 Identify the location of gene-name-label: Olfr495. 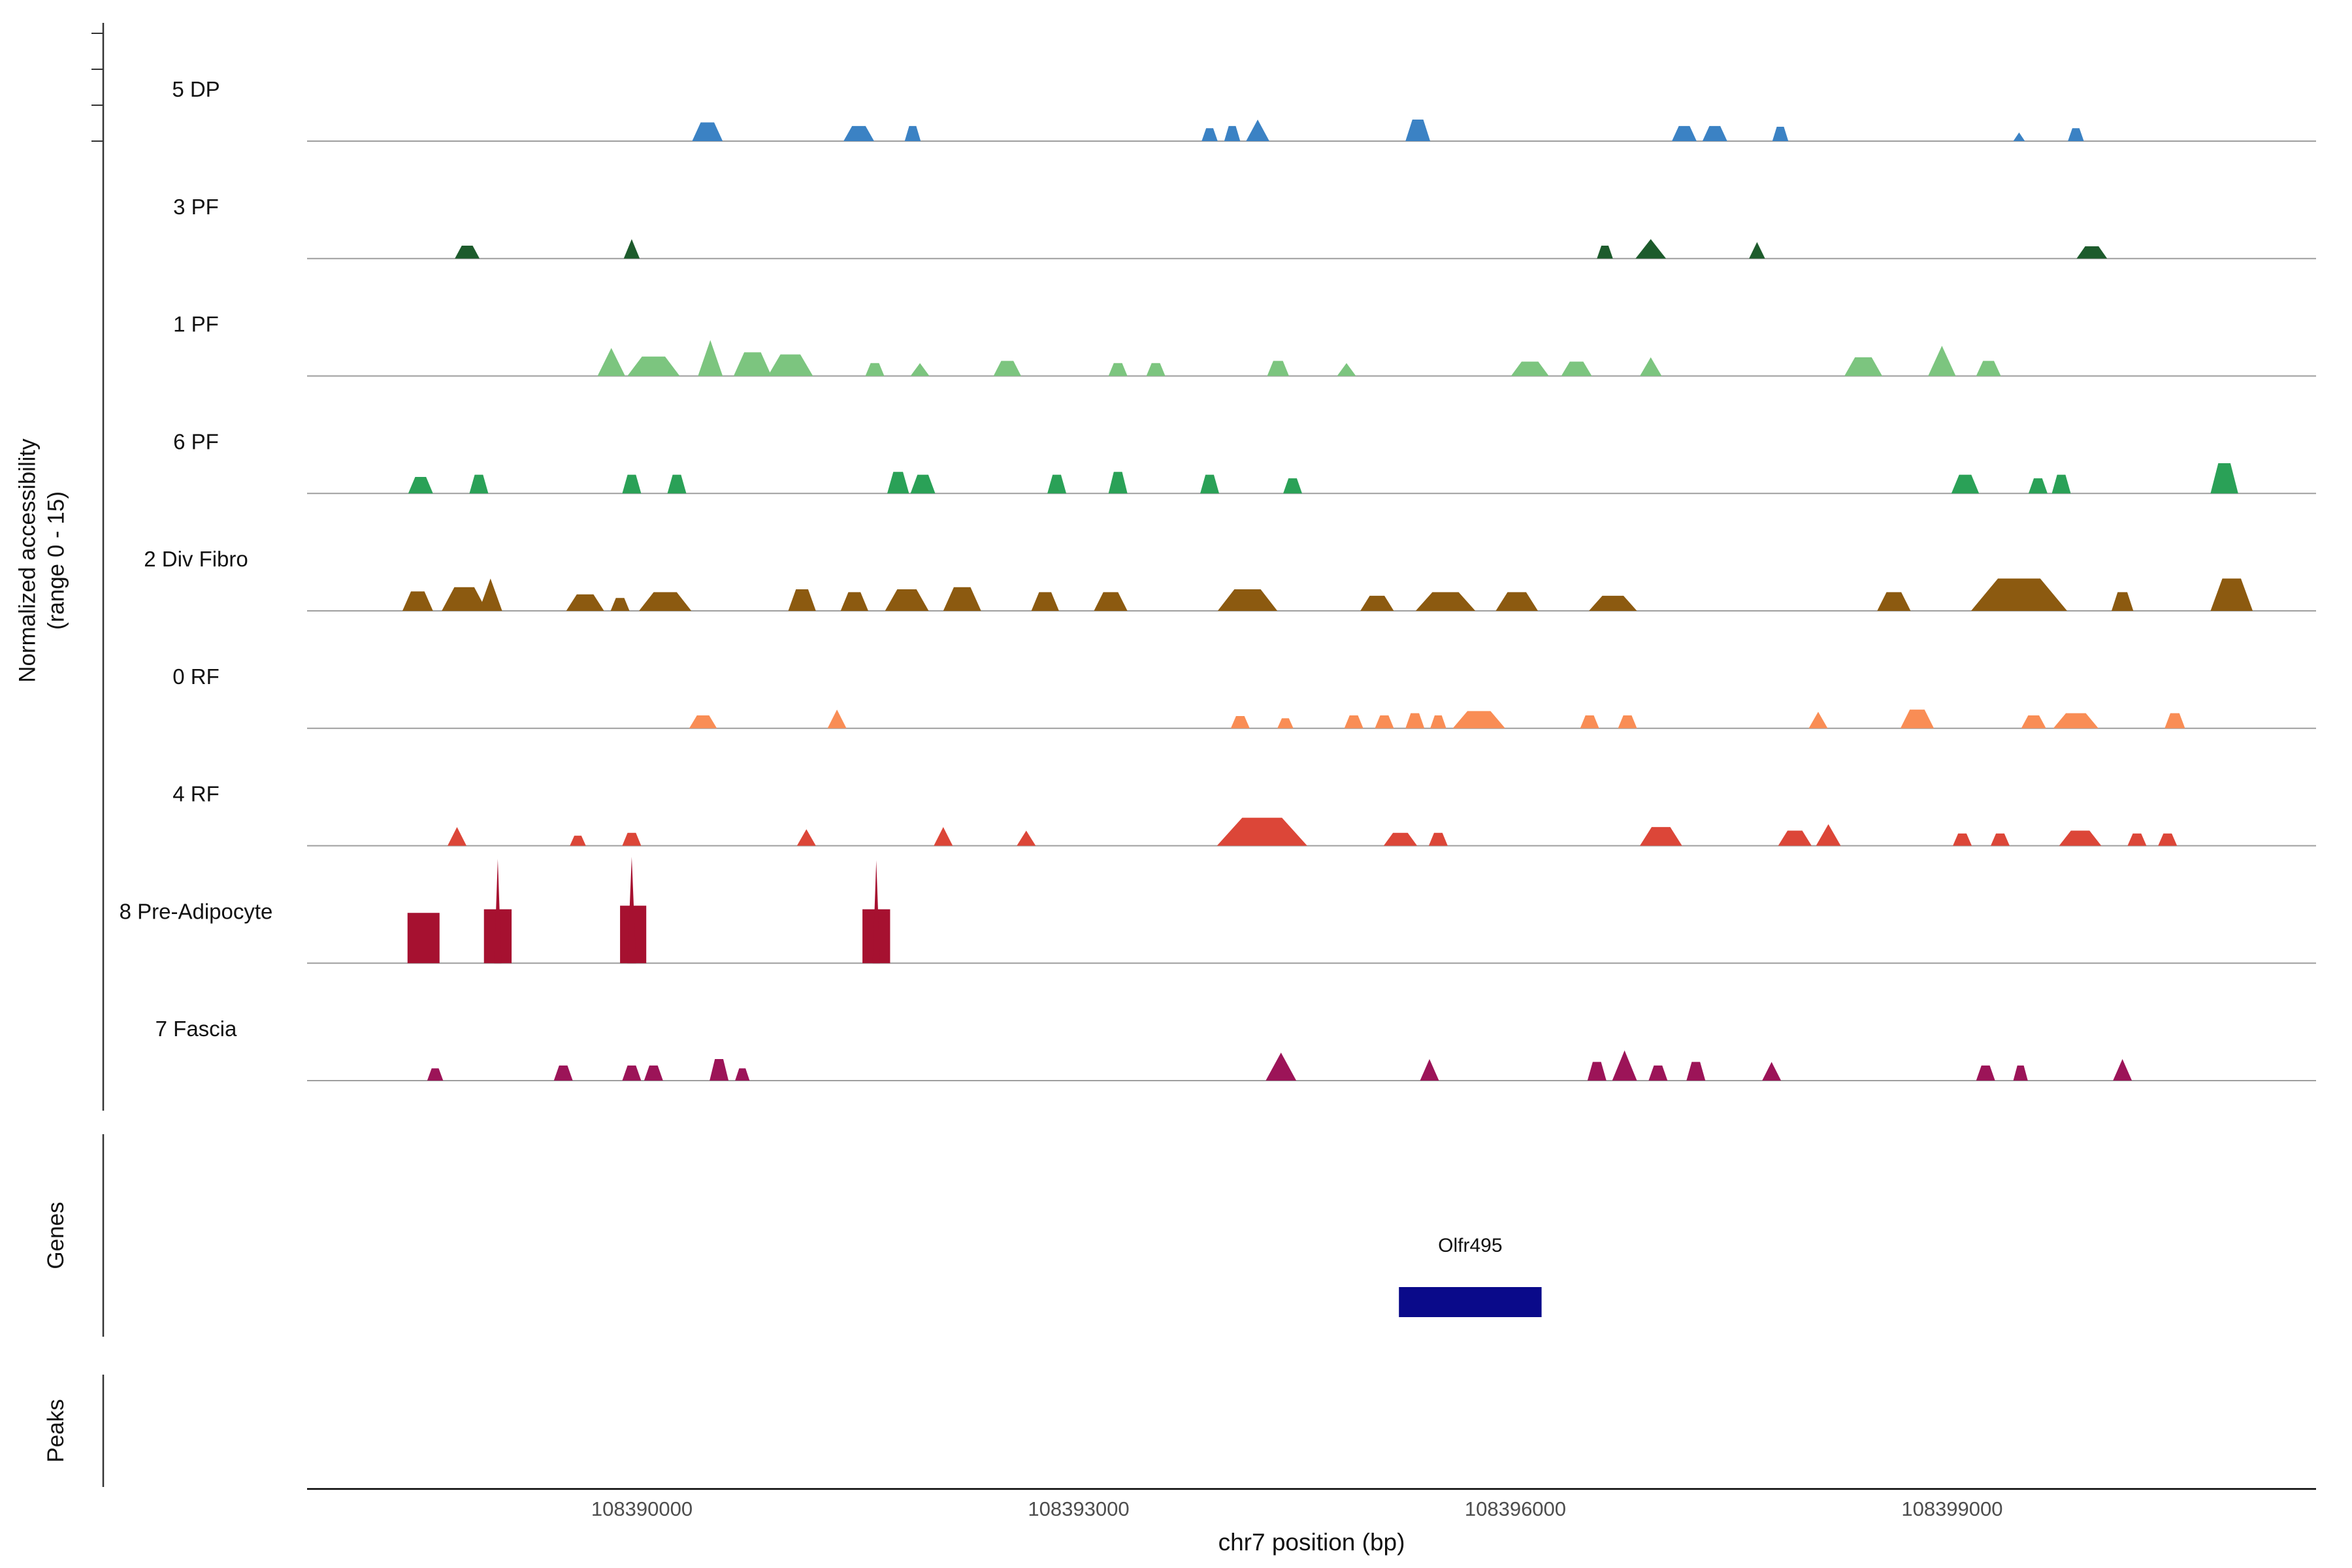
(1470, 1245).